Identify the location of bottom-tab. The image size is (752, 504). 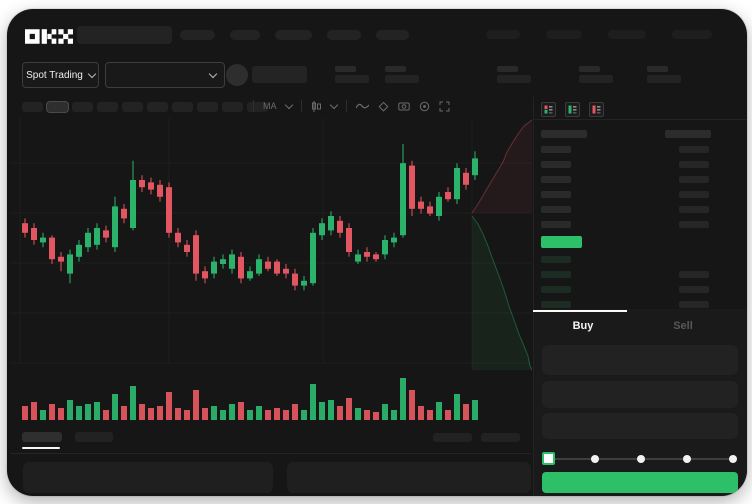
(94, 437).